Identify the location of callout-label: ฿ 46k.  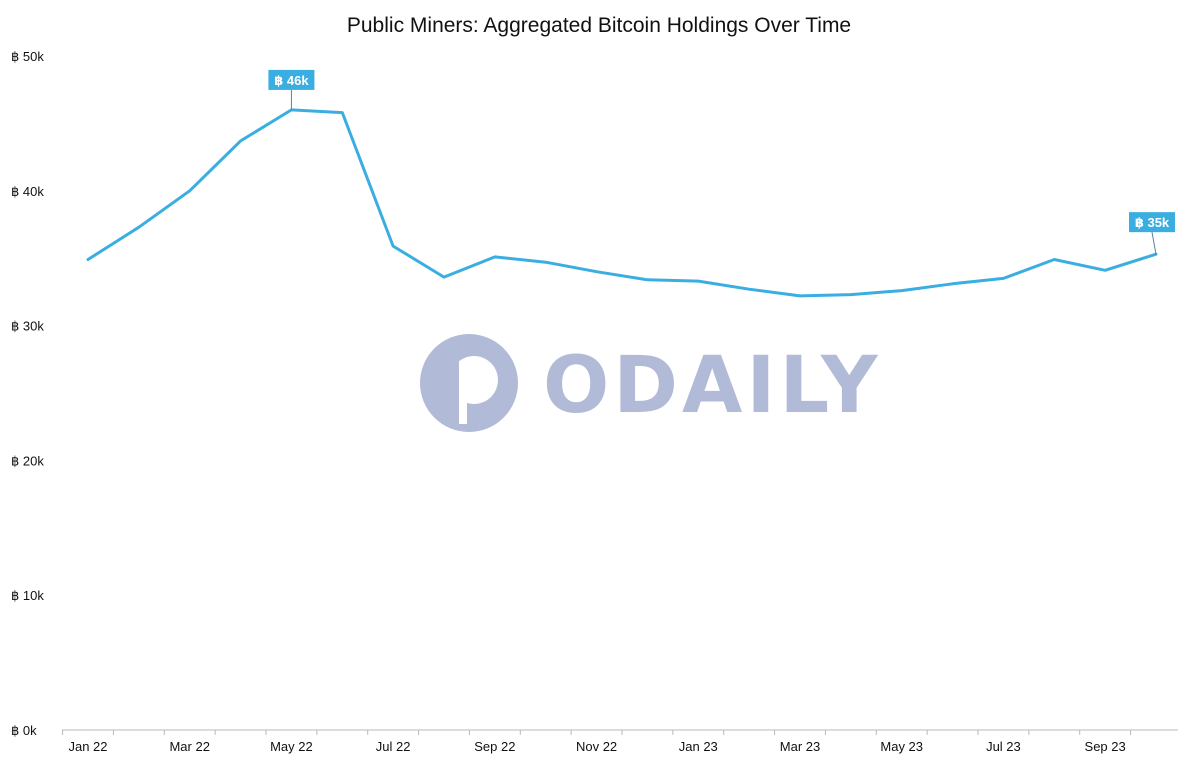
(291, 80).